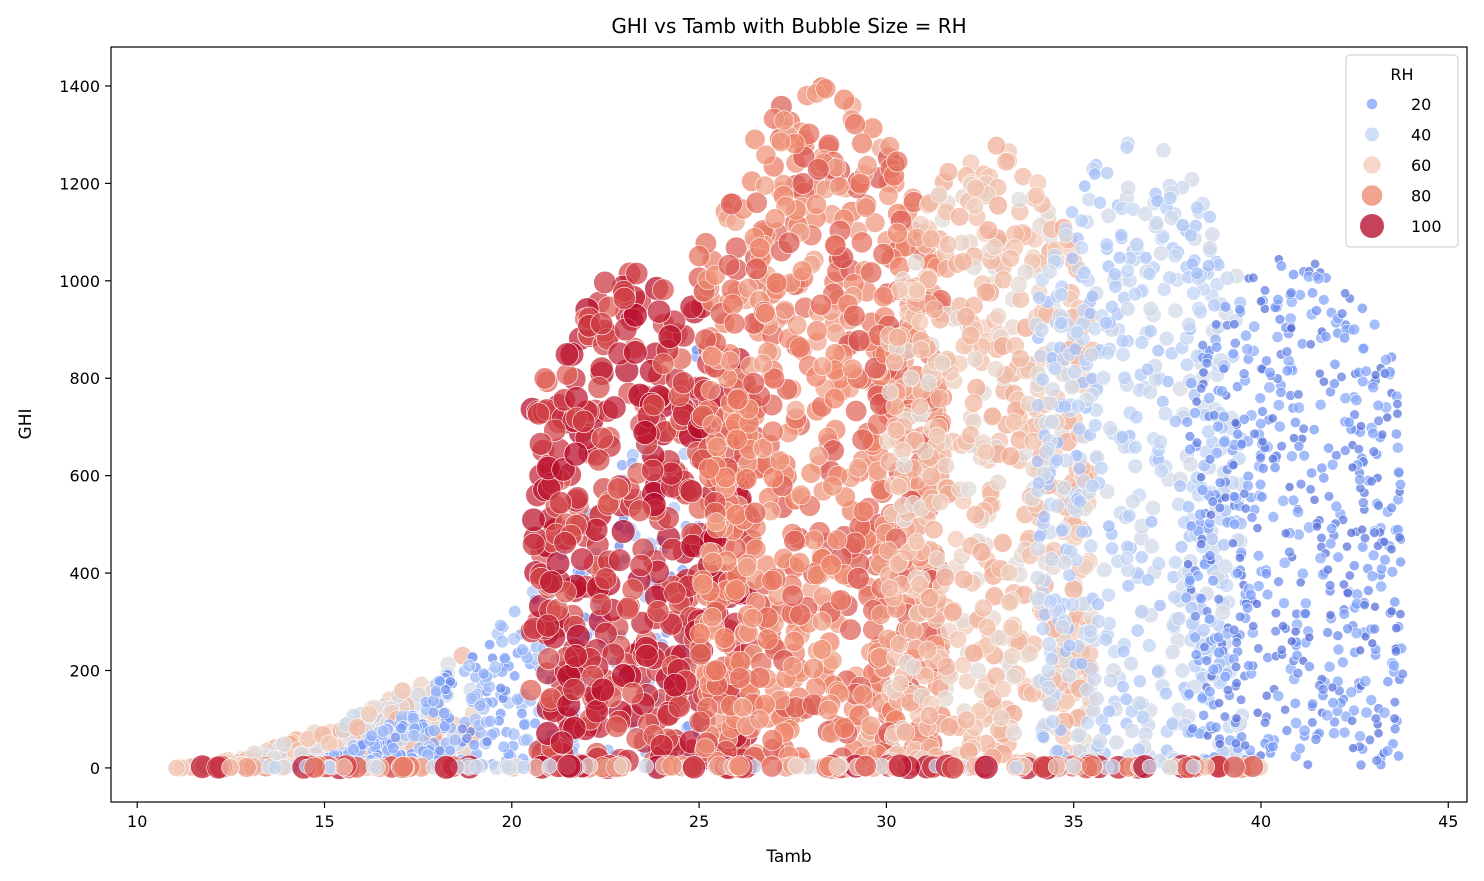  Describe the element at coordinates (137, 821) in the screenshot. I see `x-tick-label: 10` at that location.